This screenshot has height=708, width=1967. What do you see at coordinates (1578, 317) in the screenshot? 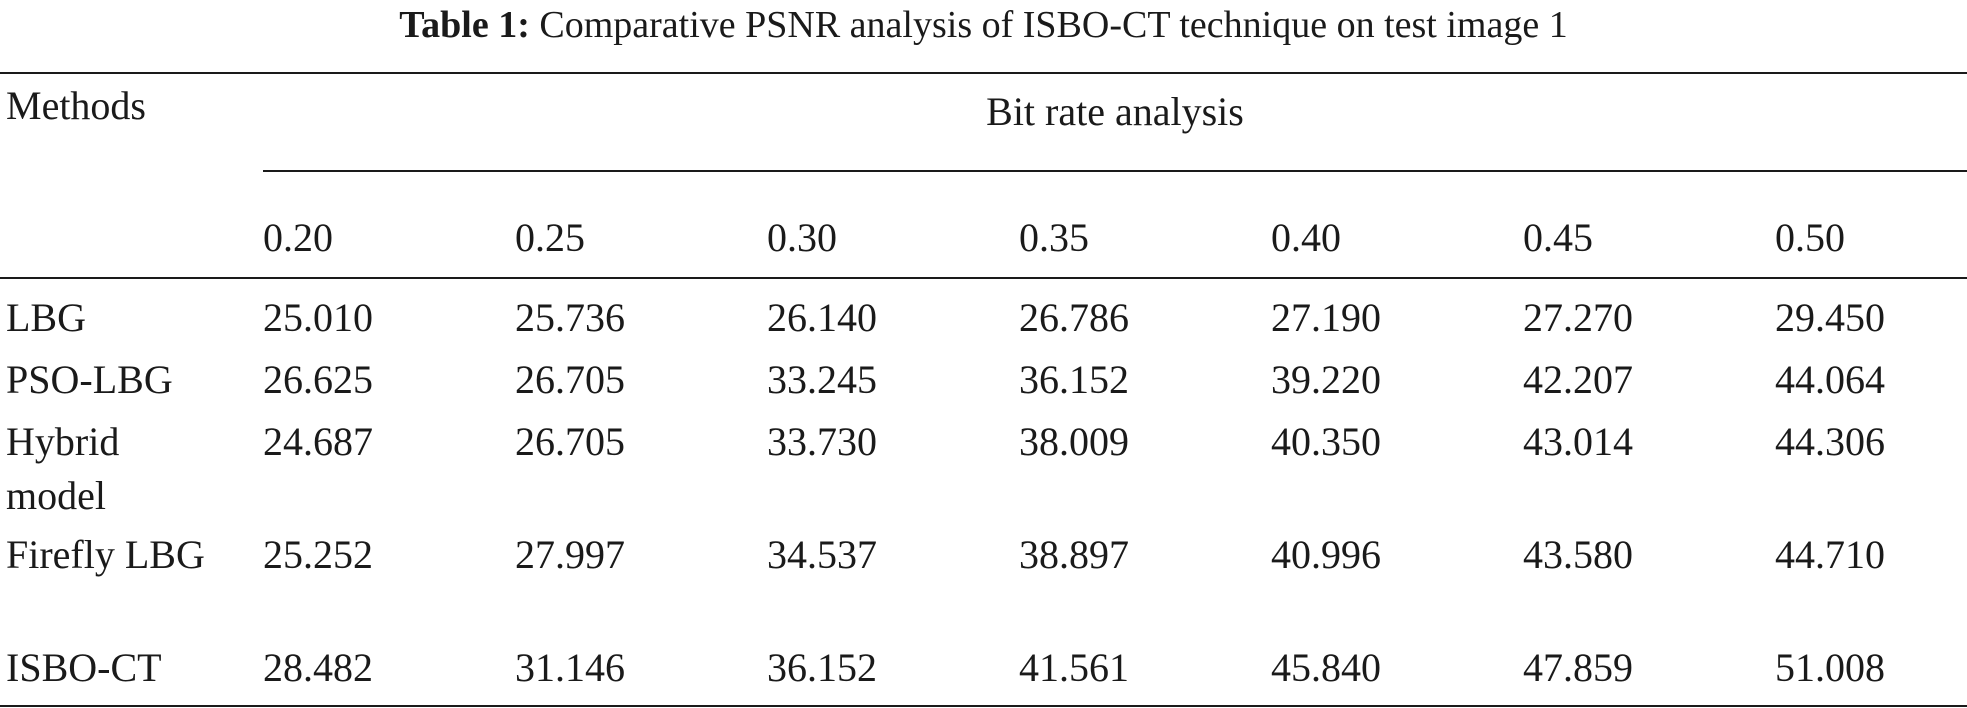
I see `psnr-value: 27.270` at bounding box center [1578, 317].